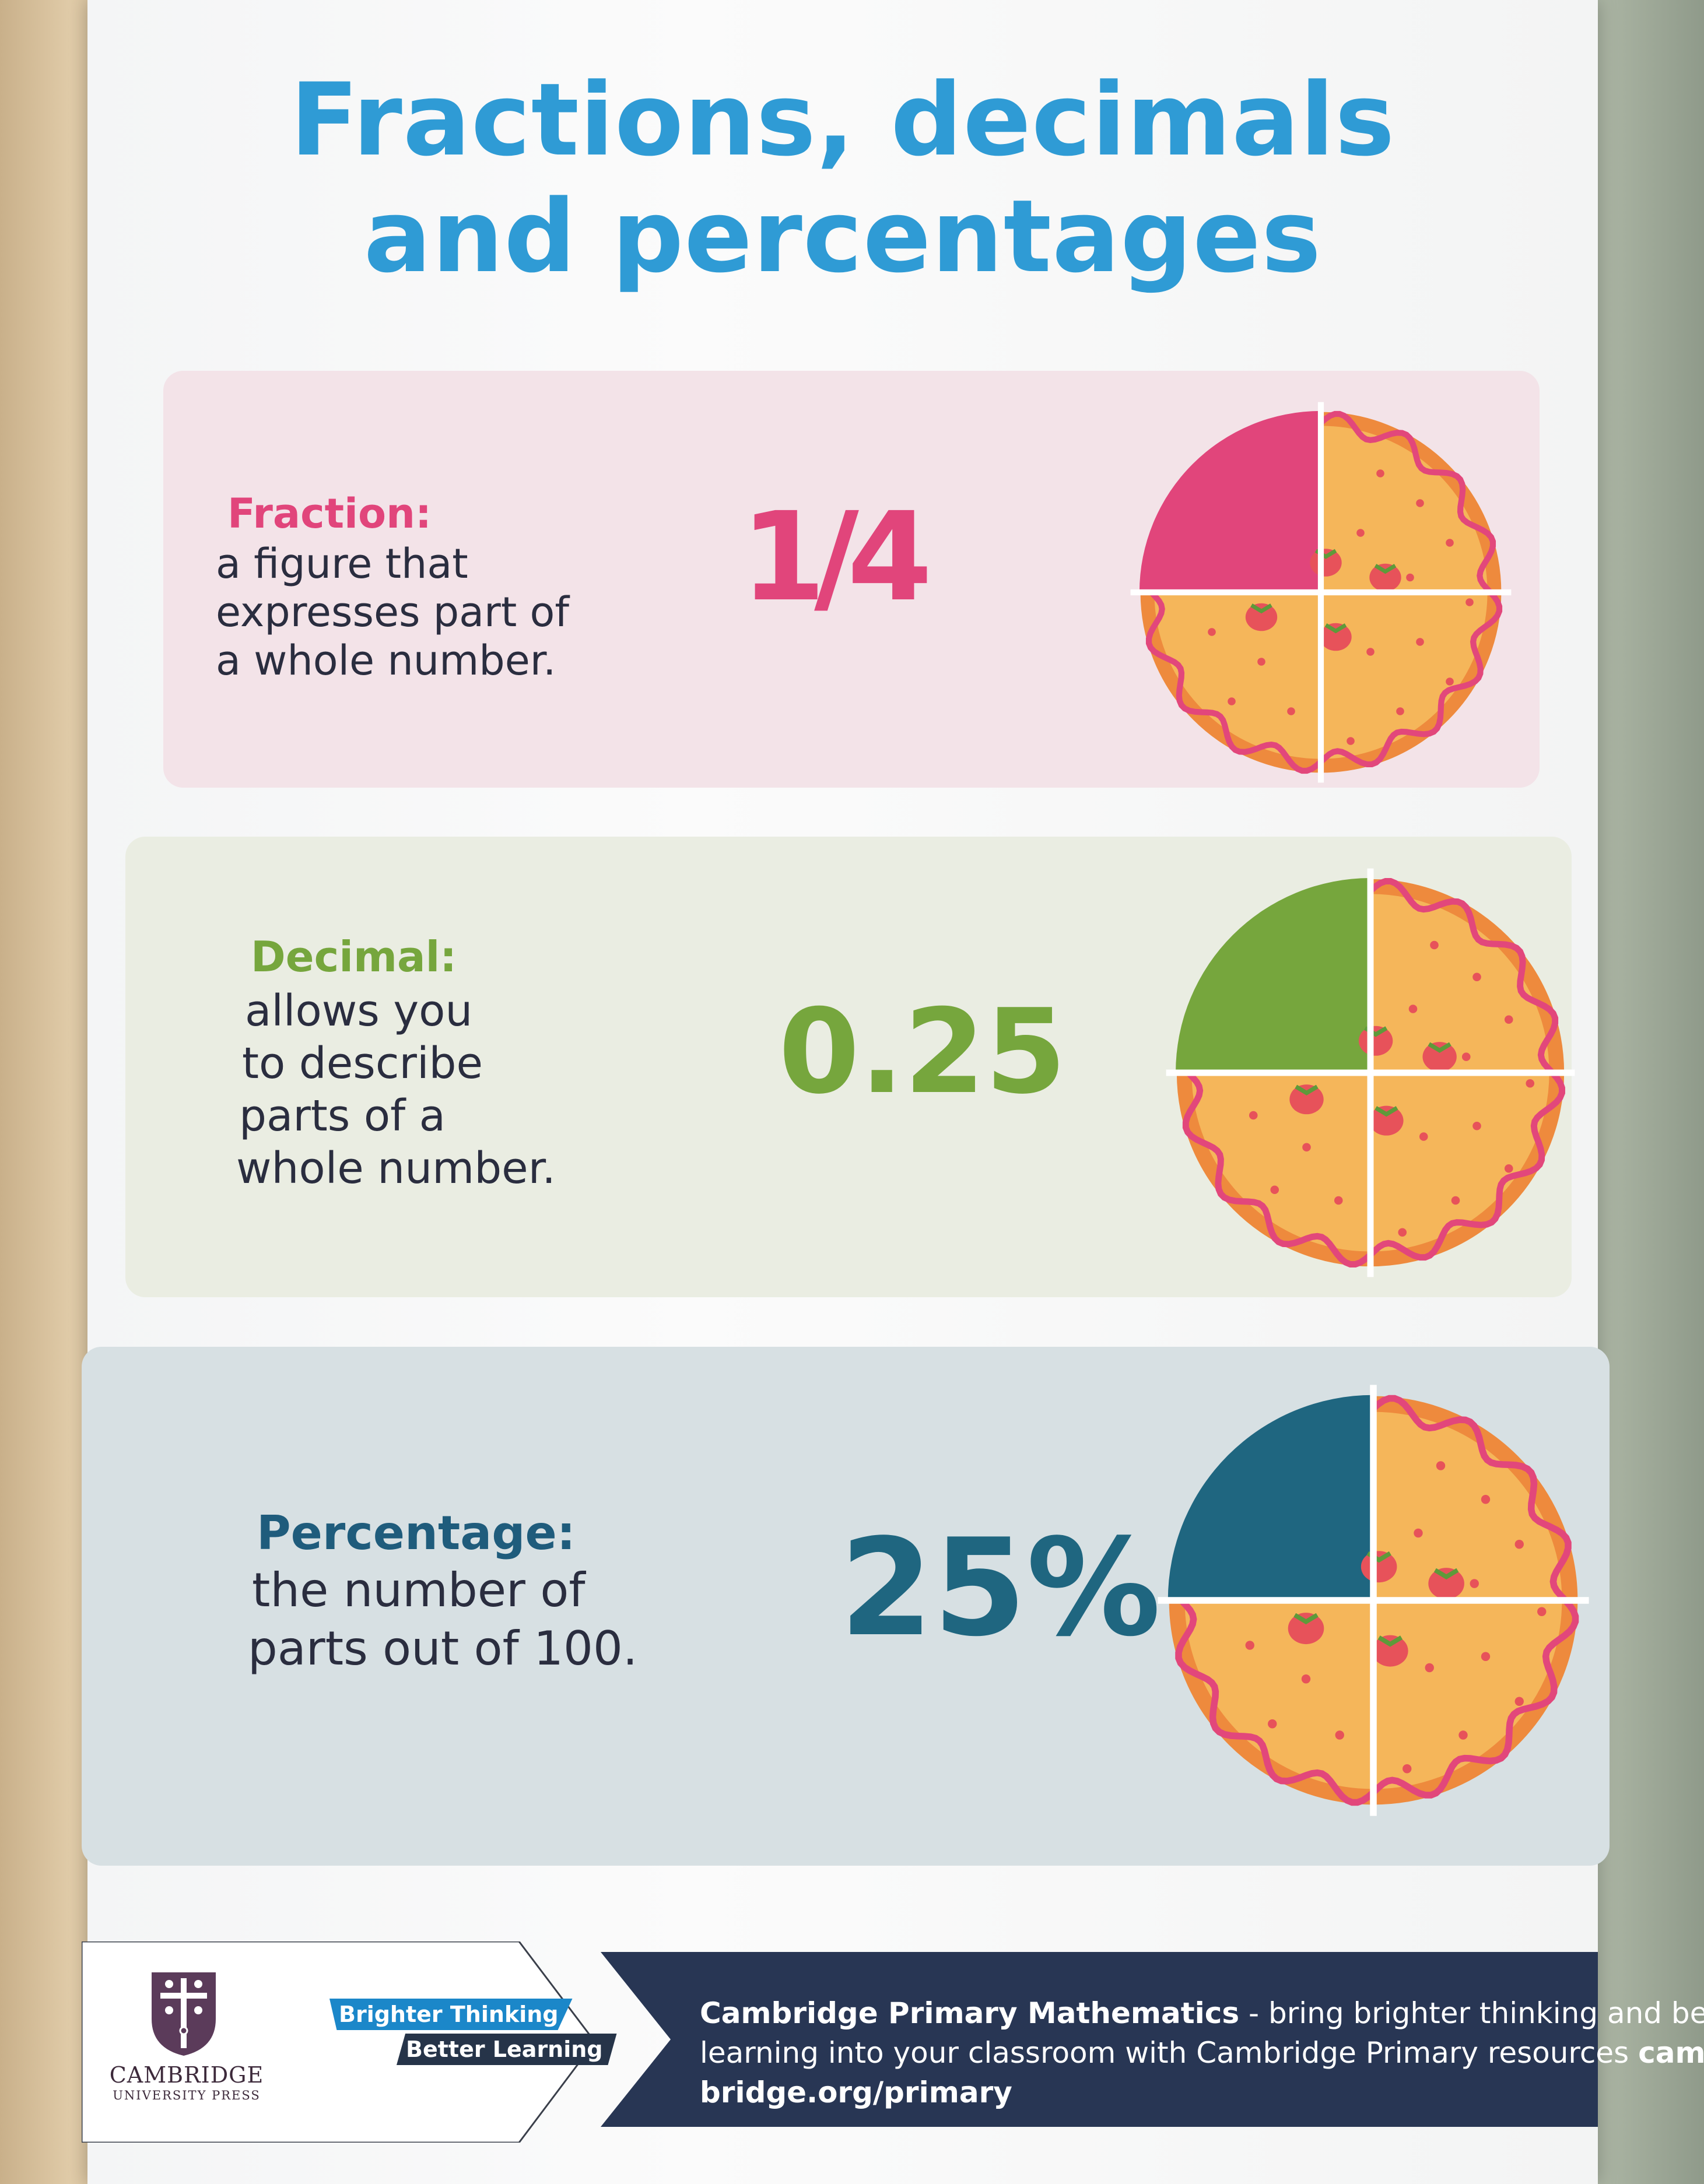 This screenshot has width=1704, height=2184. I want to click on percentage-heading: Percentage:, so click(416, 1533).